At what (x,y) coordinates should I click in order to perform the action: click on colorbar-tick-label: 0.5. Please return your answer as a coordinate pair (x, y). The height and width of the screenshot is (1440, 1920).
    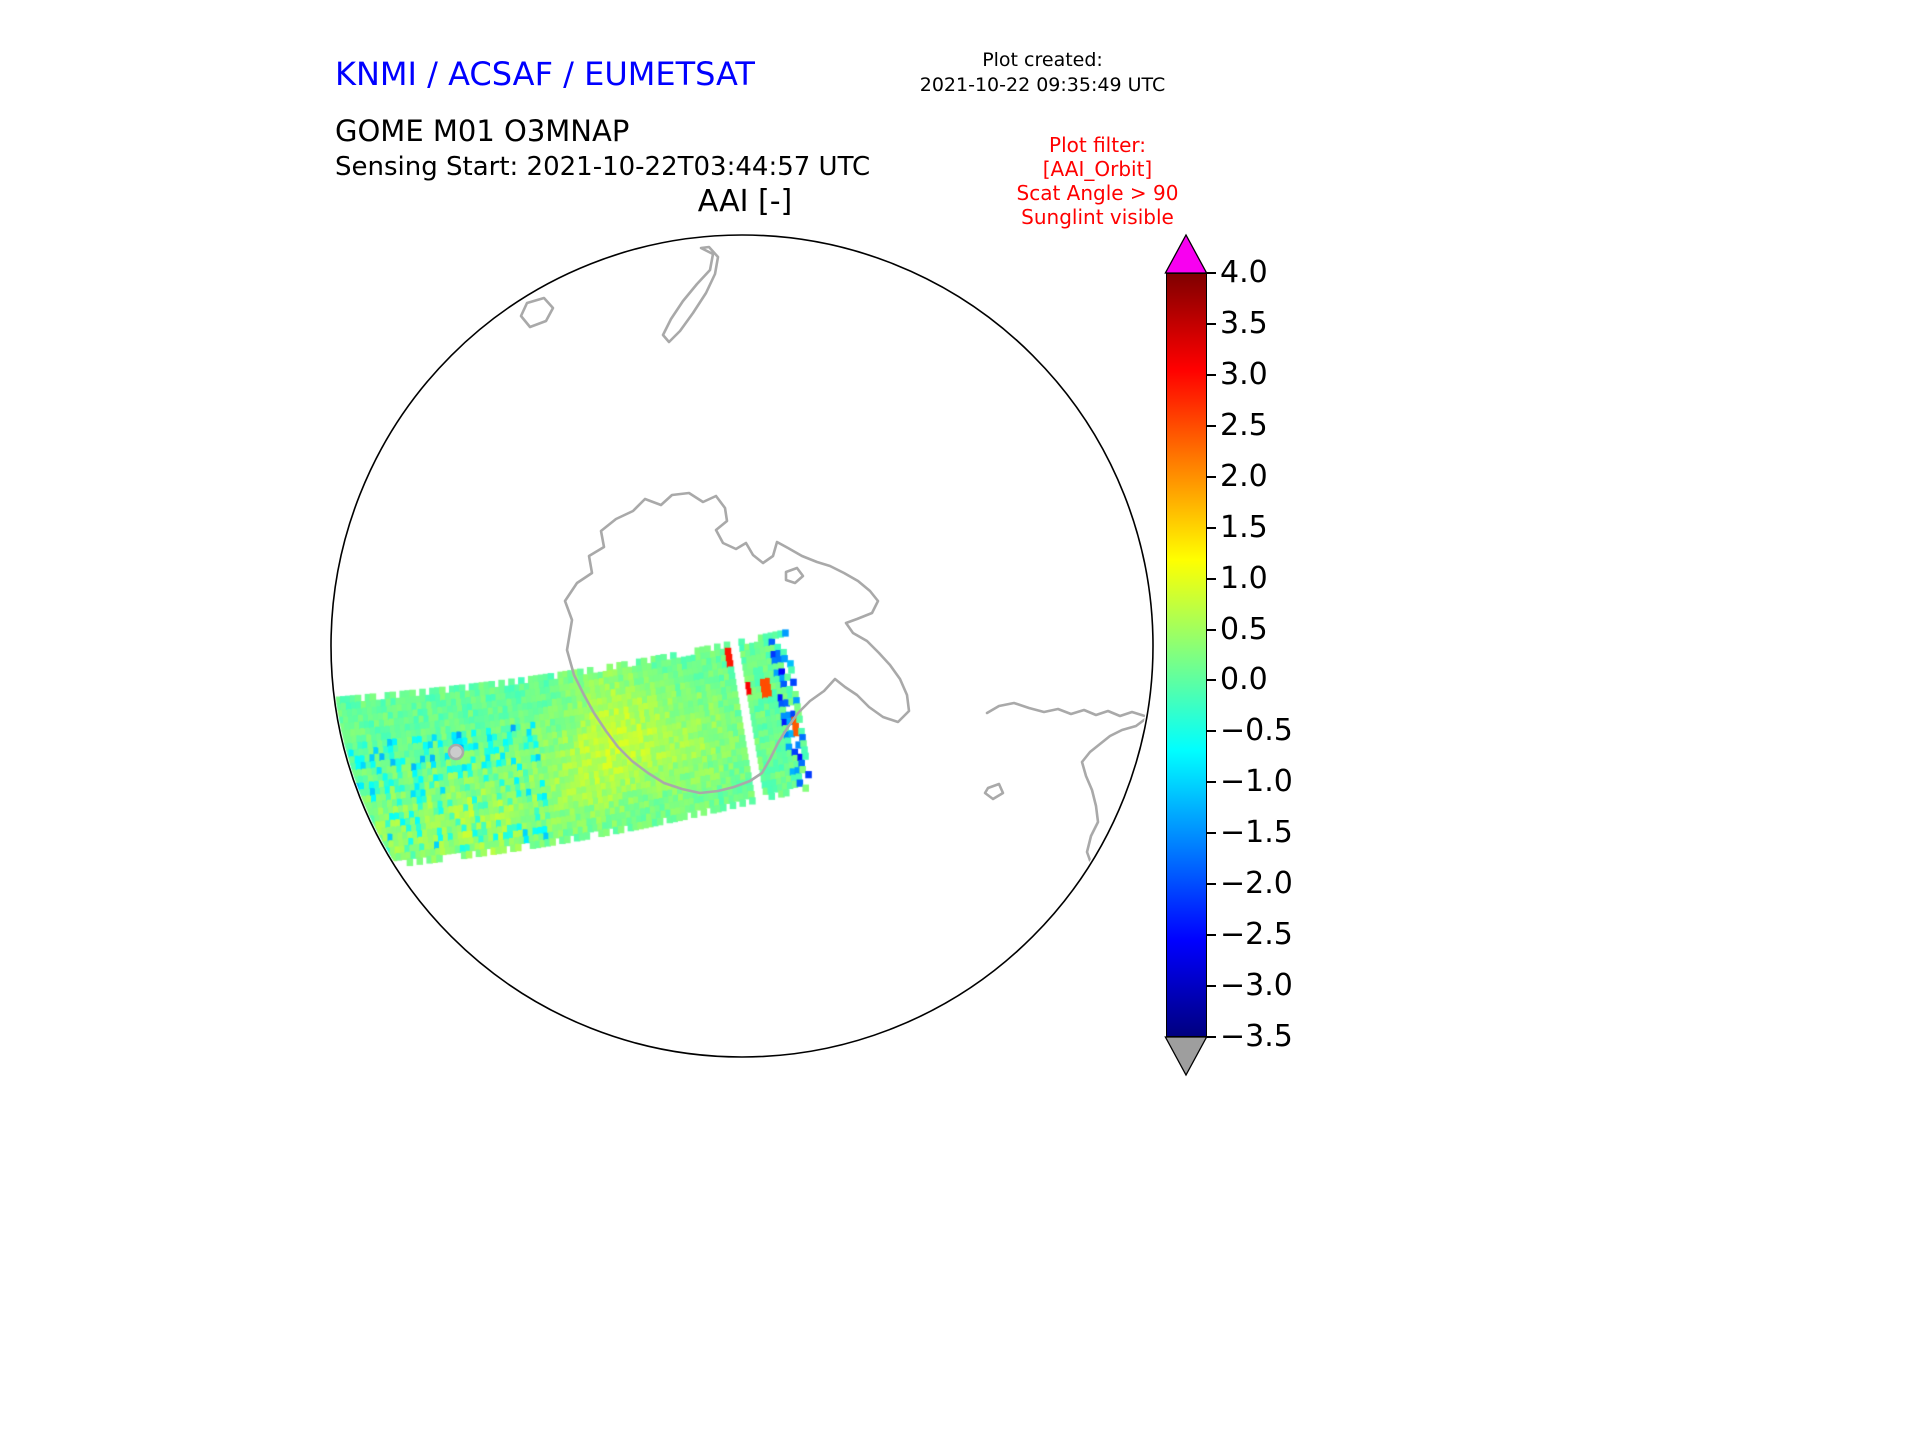
    Looking at the image, I should click on (1244, 629).